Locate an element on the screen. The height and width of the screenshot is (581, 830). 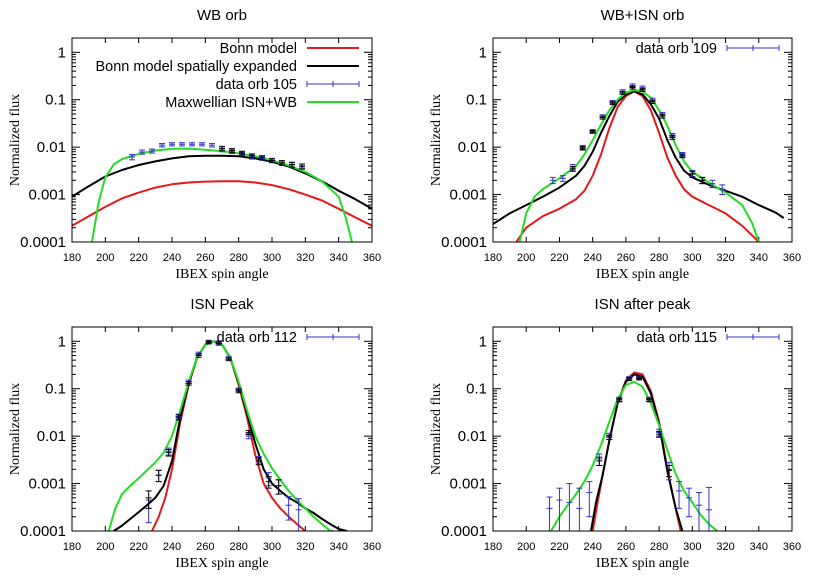
legend: data orb 109 is located at coordinates (708, 49).